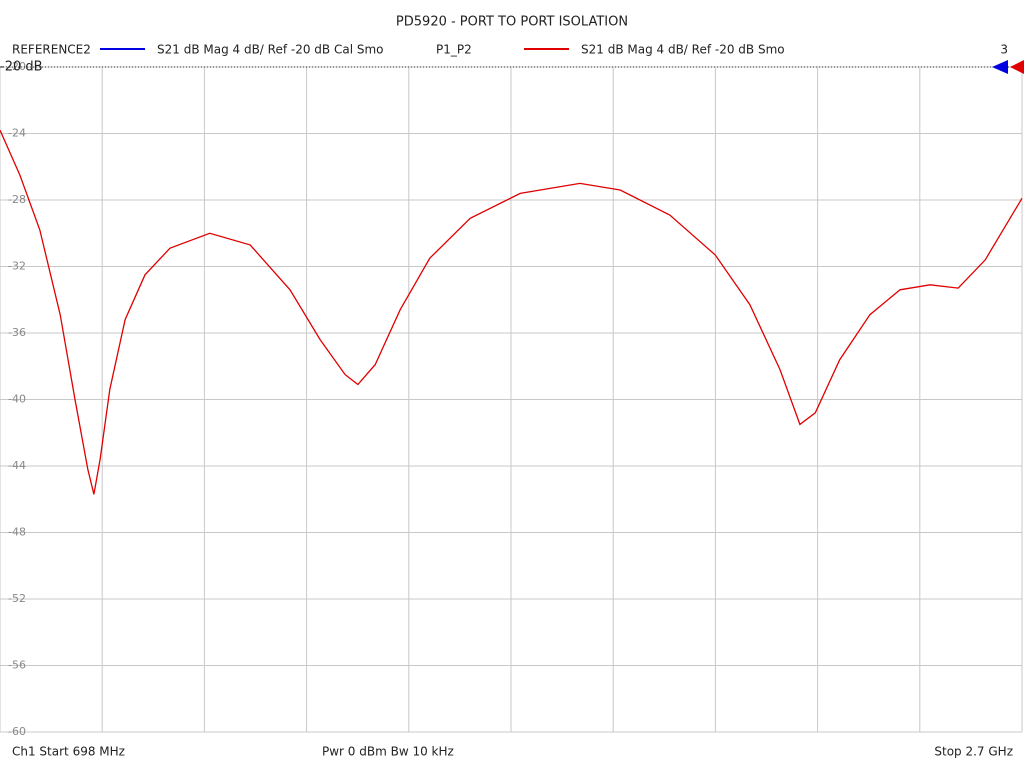  Describe the element at coordinates (17, 665) in the screenshot. I see `y-tick-label: -56` at that location.